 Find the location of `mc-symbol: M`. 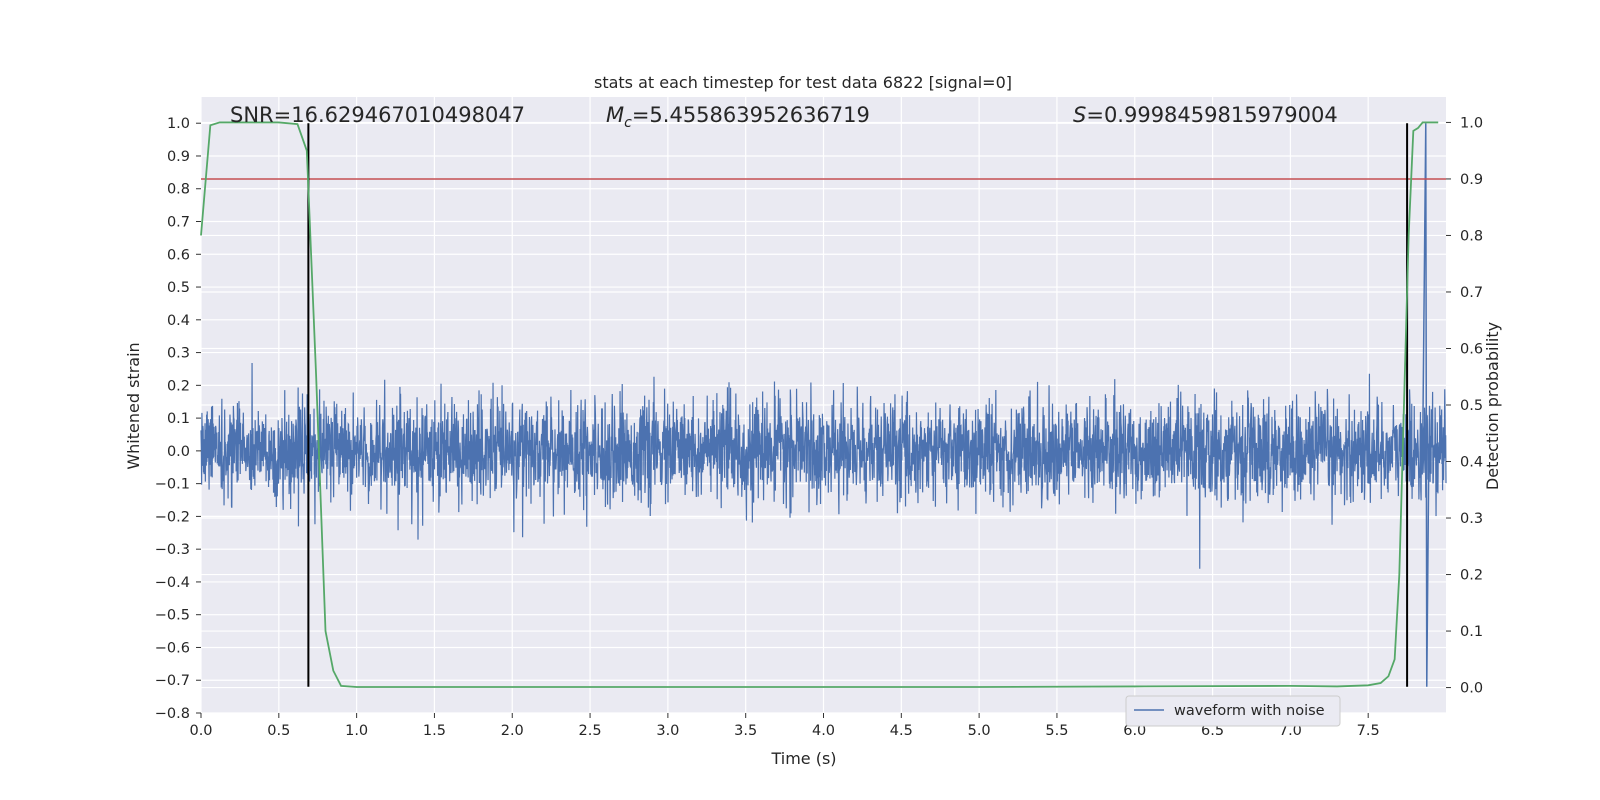

mc-symbol: M is located at coordinates (615, 115).